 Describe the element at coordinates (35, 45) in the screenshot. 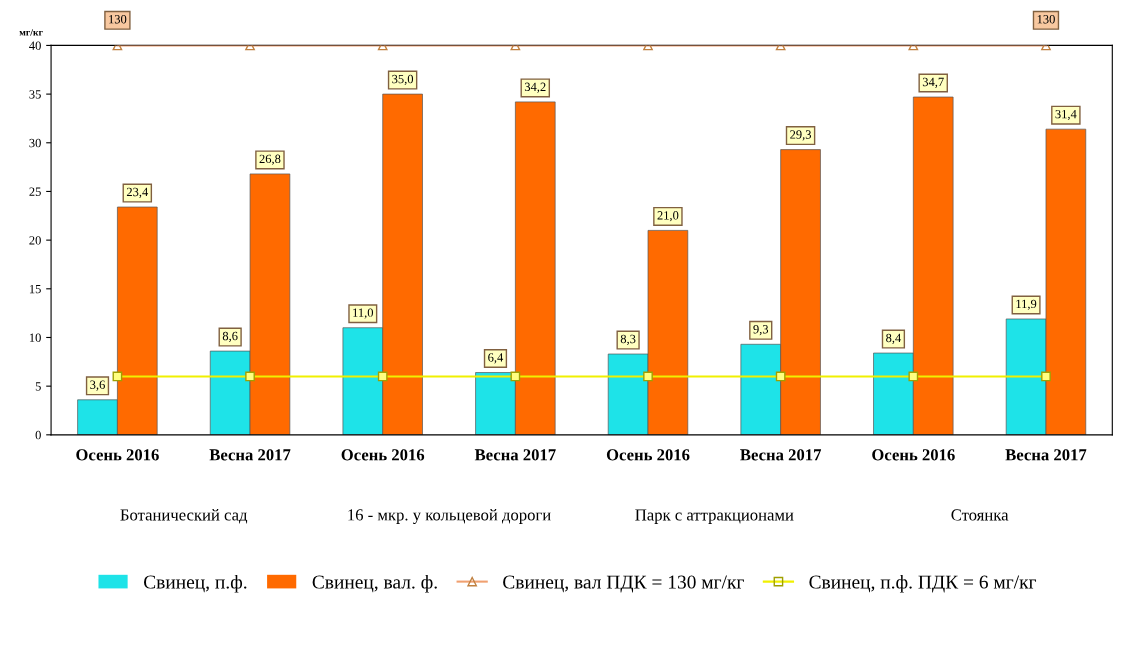

I see `y-tick-label: 40` at that location.